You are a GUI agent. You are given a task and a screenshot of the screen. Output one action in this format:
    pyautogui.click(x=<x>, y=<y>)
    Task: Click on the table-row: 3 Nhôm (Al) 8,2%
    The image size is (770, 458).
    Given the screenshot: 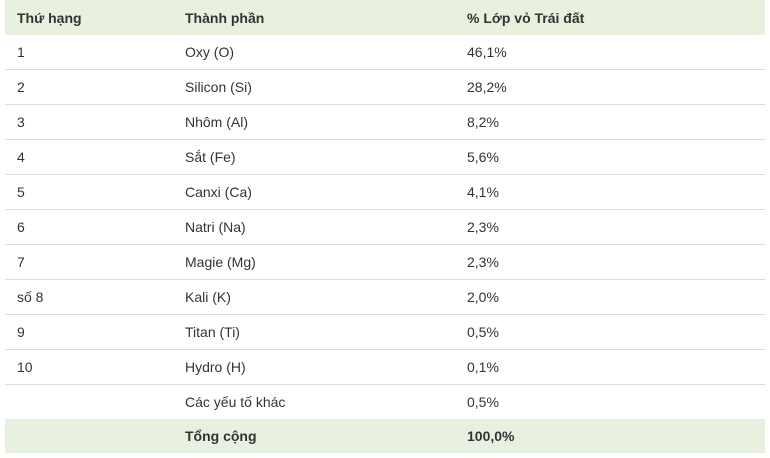 What is the action you would take?
    pyautogui.click(x=385, y=122)
    